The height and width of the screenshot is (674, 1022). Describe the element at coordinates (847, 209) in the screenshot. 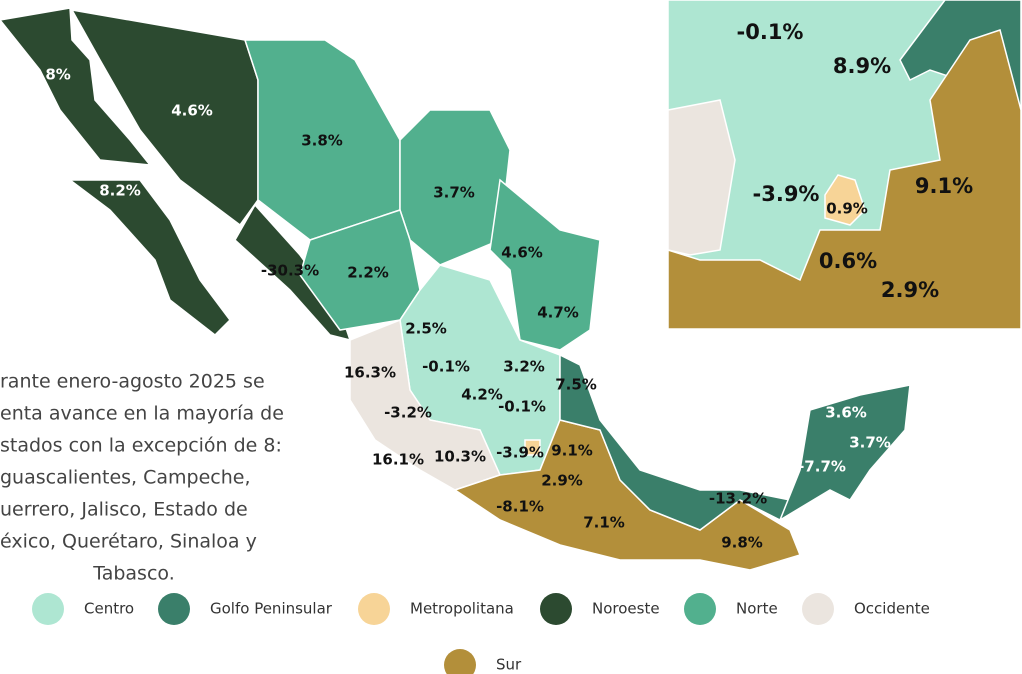

I see `inset-label: 0.9%` at that location.